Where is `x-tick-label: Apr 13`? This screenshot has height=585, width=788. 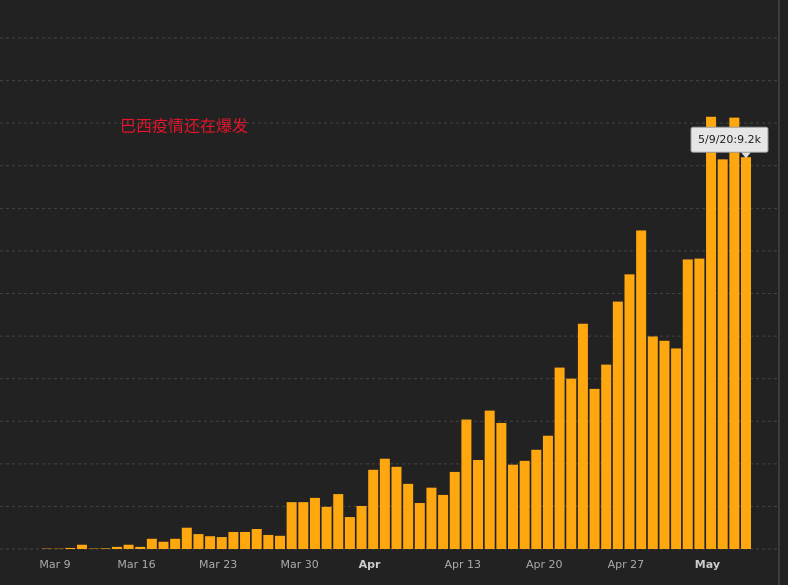
x-tick-label: Apr 13 is located at coordinates (462, 564).